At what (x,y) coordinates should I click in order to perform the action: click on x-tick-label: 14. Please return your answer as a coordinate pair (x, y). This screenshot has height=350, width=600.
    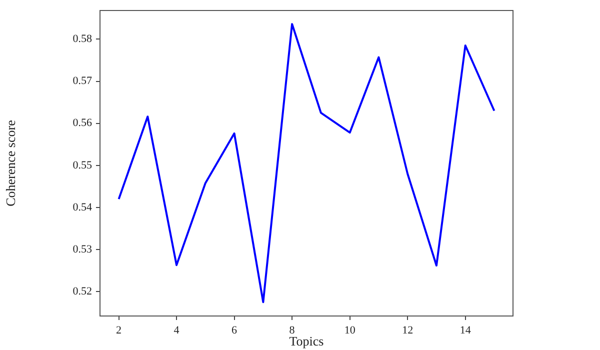
    Looking at the image, I should click on (466, 330).